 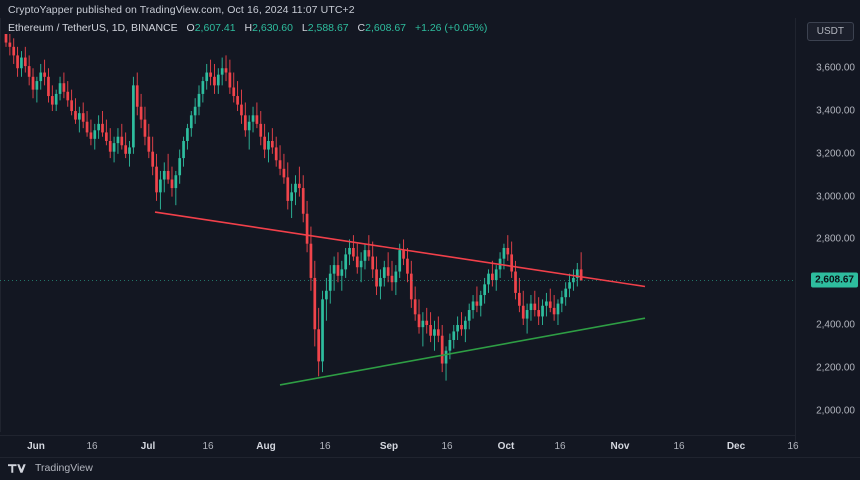 What do you see at coordinates (506, 446) in the screenshot?
I see `time-tick: Oct` at bounding box center [506, 446].